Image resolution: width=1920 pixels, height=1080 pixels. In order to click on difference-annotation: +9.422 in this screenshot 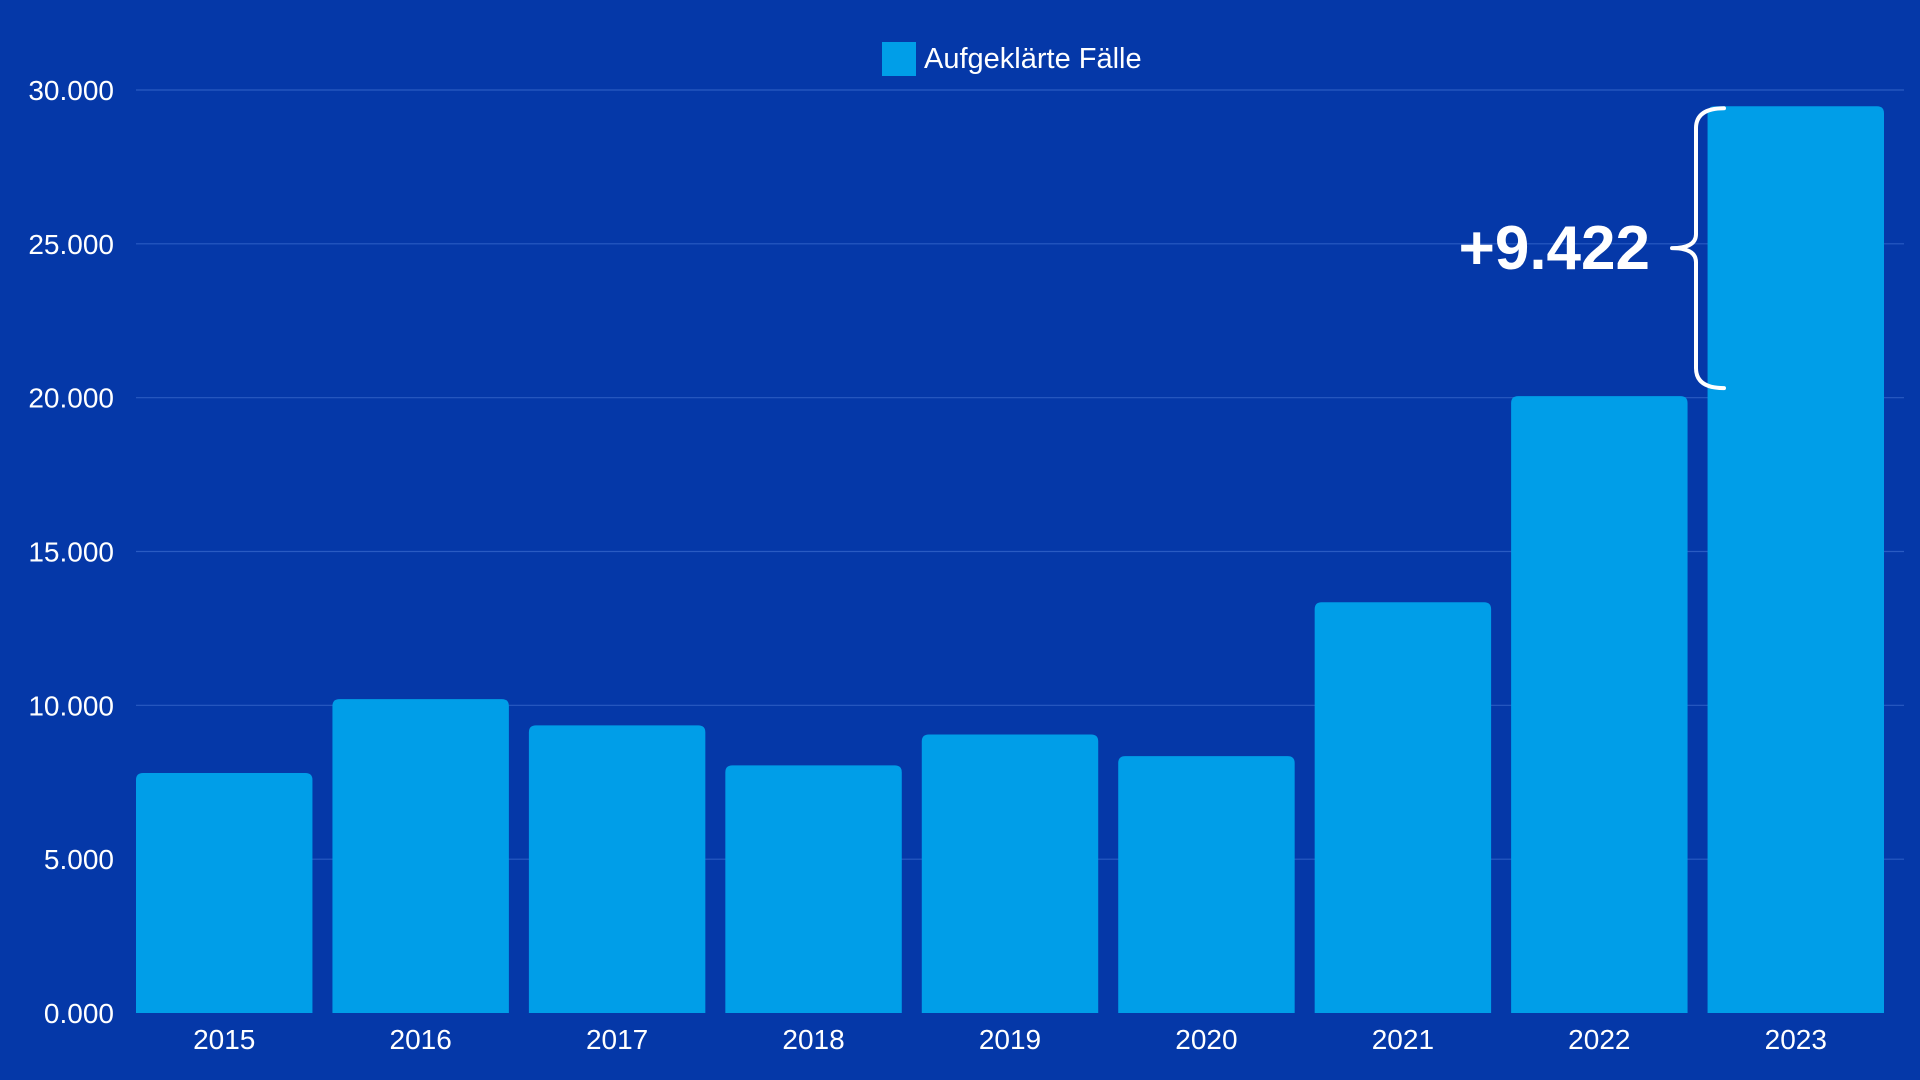, I will do `click(1592, 248)`.